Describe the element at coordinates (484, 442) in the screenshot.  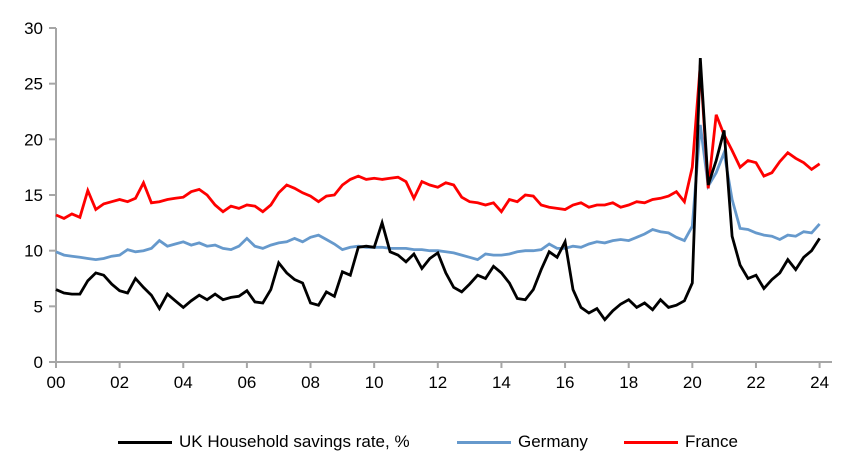
I see `germany-line-swatch` at that location.